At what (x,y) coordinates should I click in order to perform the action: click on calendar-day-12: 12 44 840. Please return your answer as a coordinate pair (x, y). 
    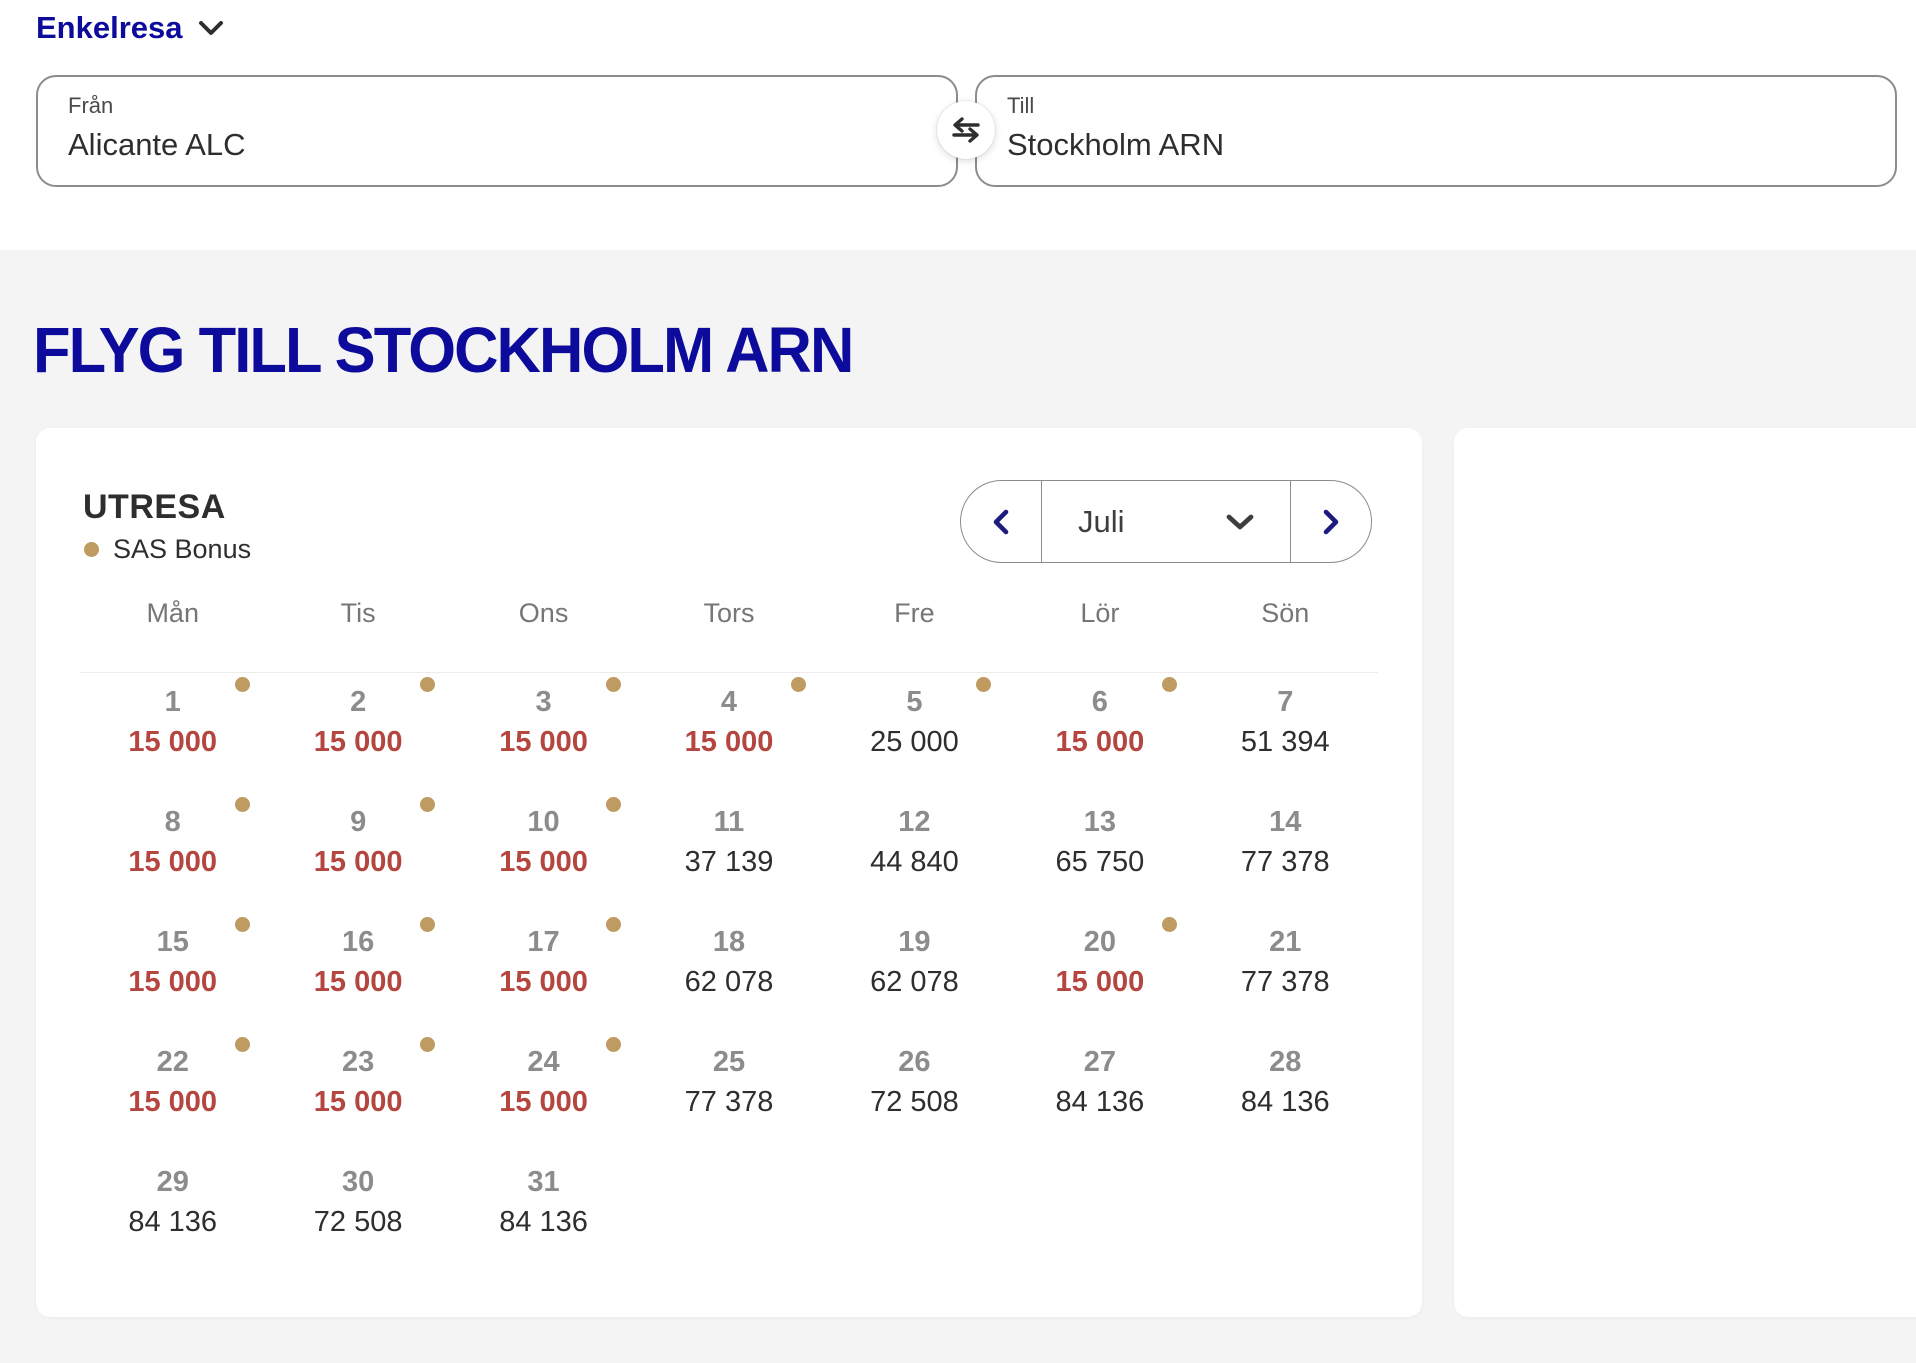
    Looking at the image, I should click on (914, 853).